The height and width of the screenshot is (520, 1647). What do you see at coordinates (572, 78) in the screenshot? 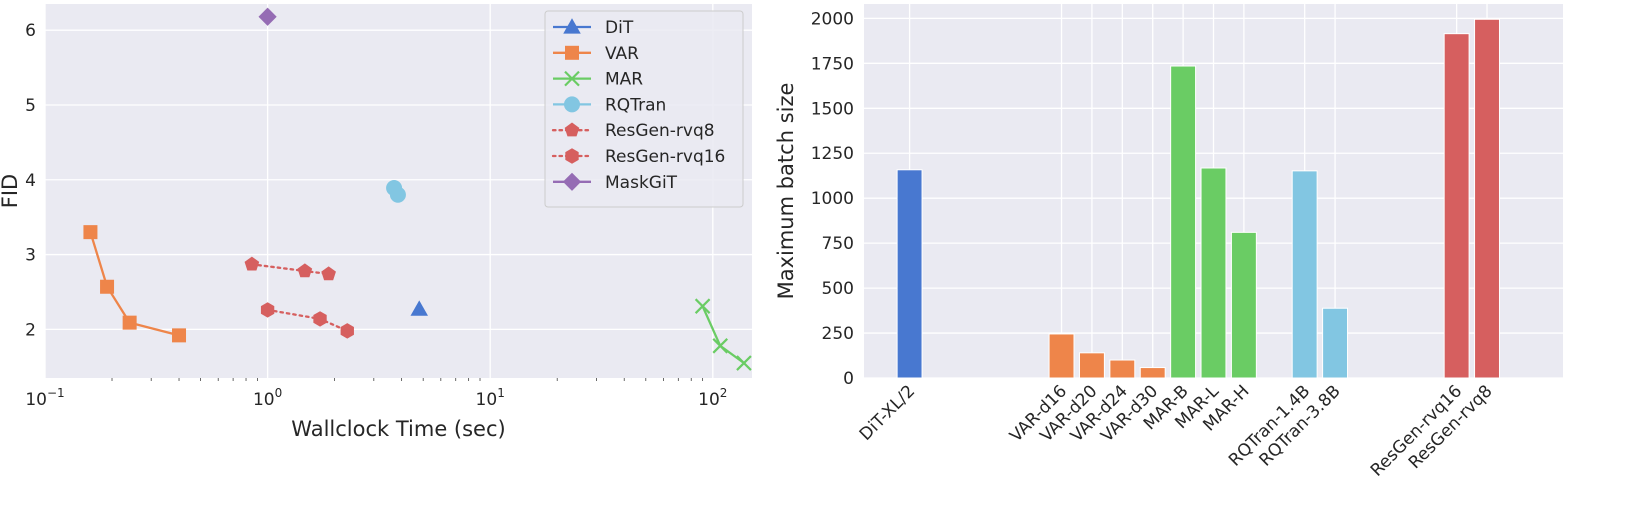
I see `legend-marker-mar` at bounding box center [572, 78].